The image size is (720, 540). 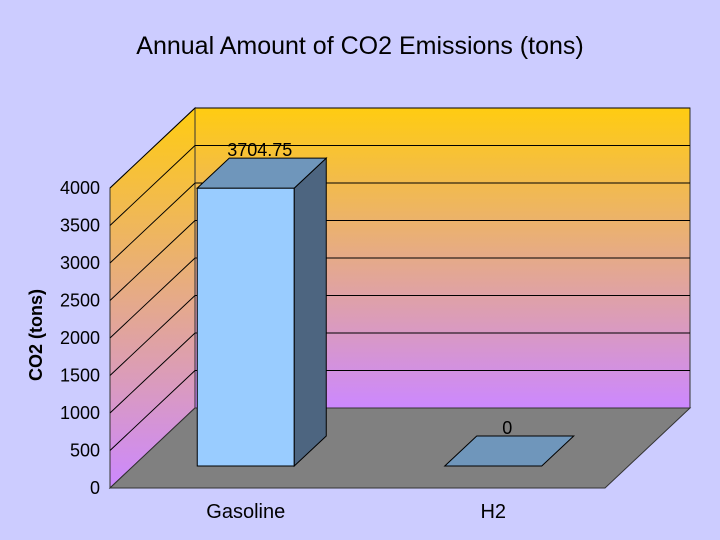 What do you see at coordinates (259, 150) in the screenshot?
I see `data-label: 3704.75` at bounding box center [259, 150].